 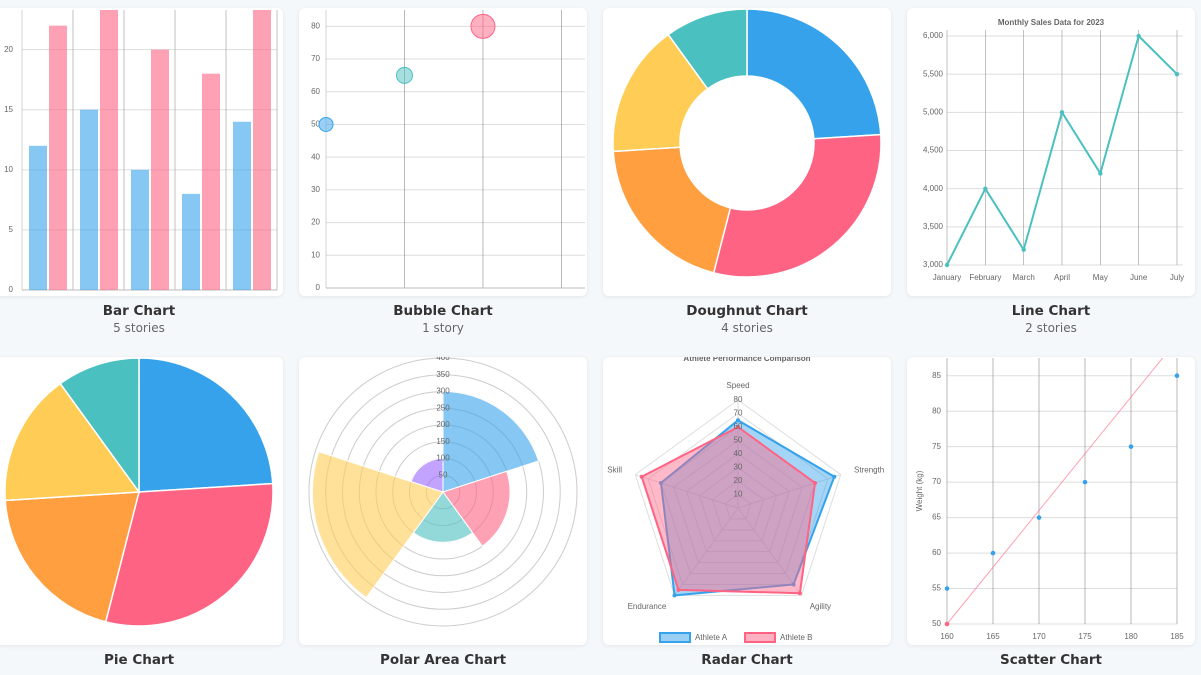 What do you see at coordinates (796, 637) in the screenshot?
I see `legend-label: Athlete B` at bounding box center [796, 637].